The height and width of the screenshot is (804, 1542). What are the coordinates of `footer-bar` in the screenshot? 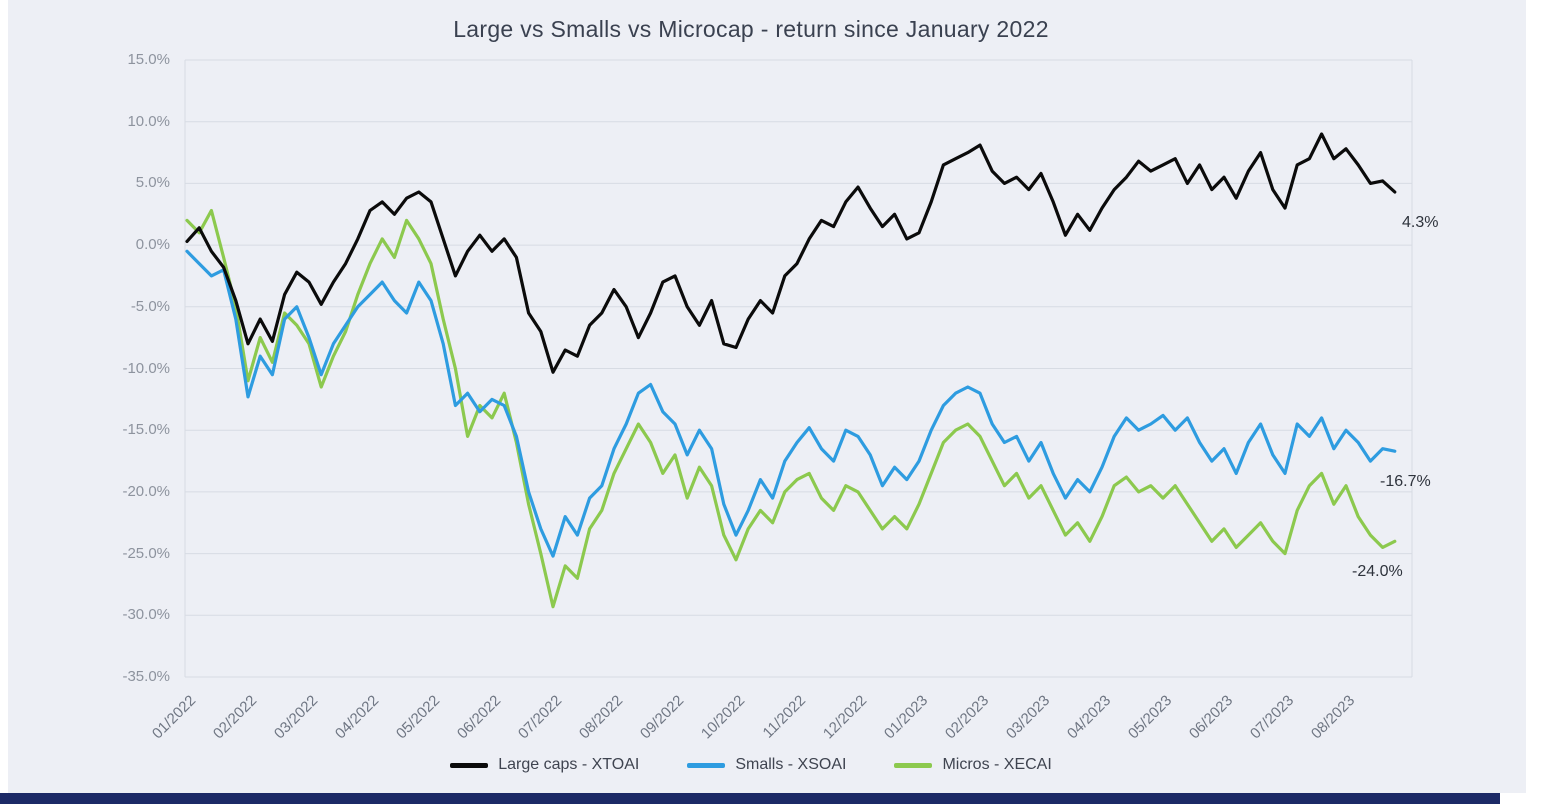 It's located at (750, 798).